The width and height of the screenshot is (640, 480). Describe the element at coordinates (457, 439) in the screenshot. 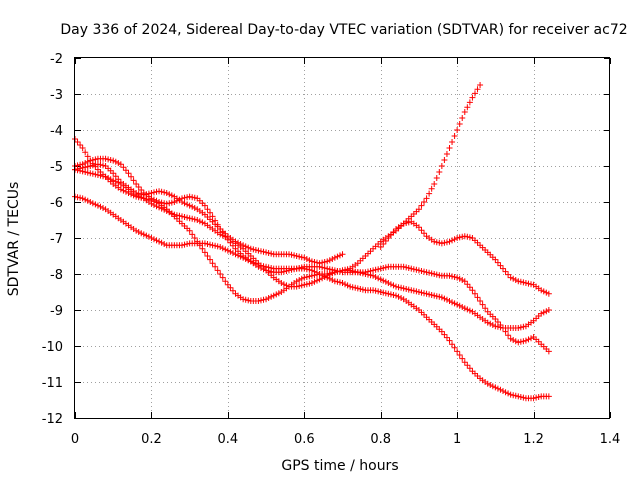

I see `x-tick-label: 1` at that location.